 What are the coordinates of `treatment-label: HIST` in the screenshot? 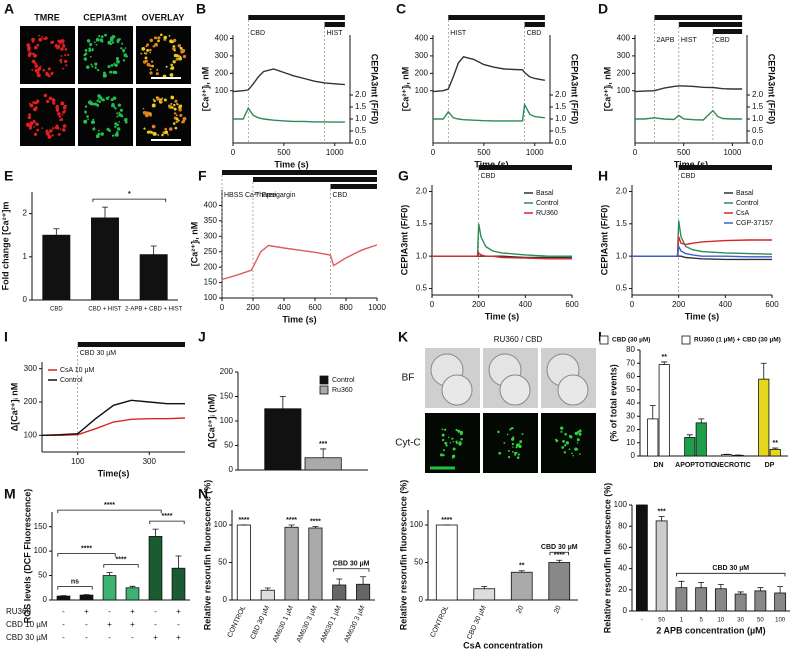 It's located at (689, 40).